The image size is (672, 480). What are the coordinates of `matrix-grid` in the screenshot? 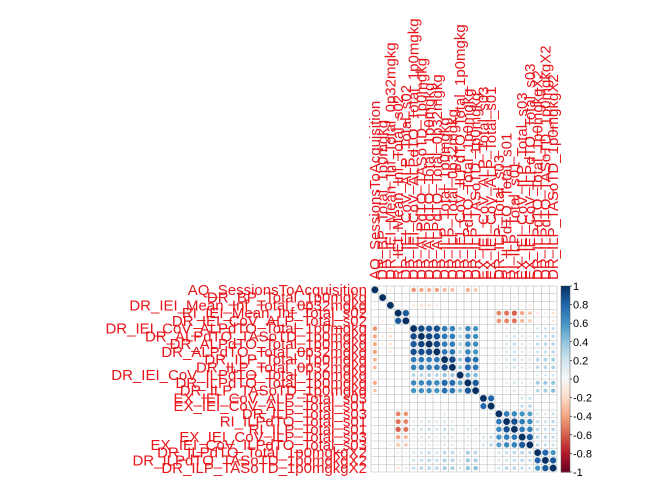 It's located at (464, 379).